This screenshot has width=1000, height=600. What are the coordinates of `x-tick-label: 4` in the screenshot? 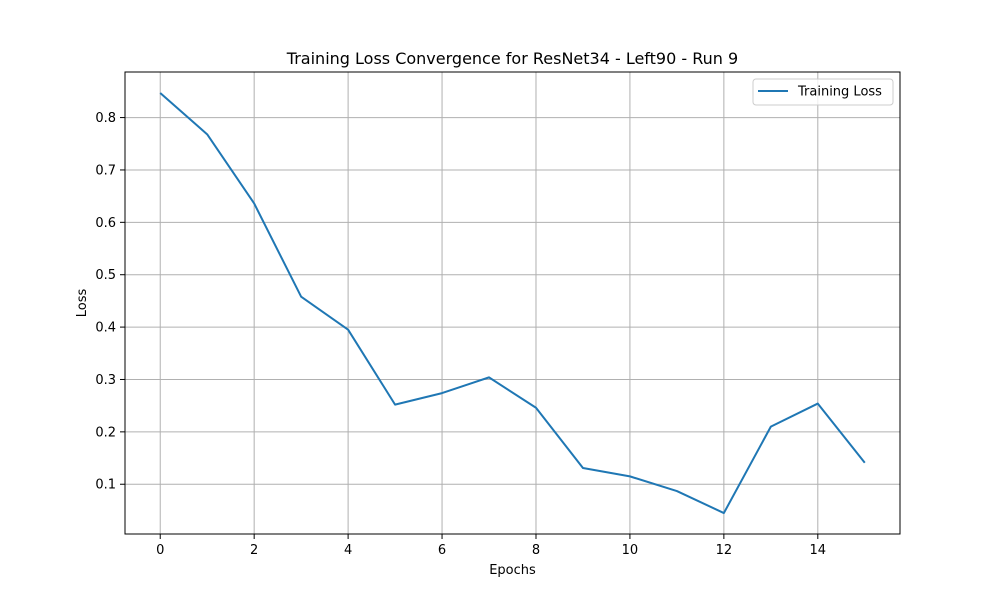 It's located at (348, 550).